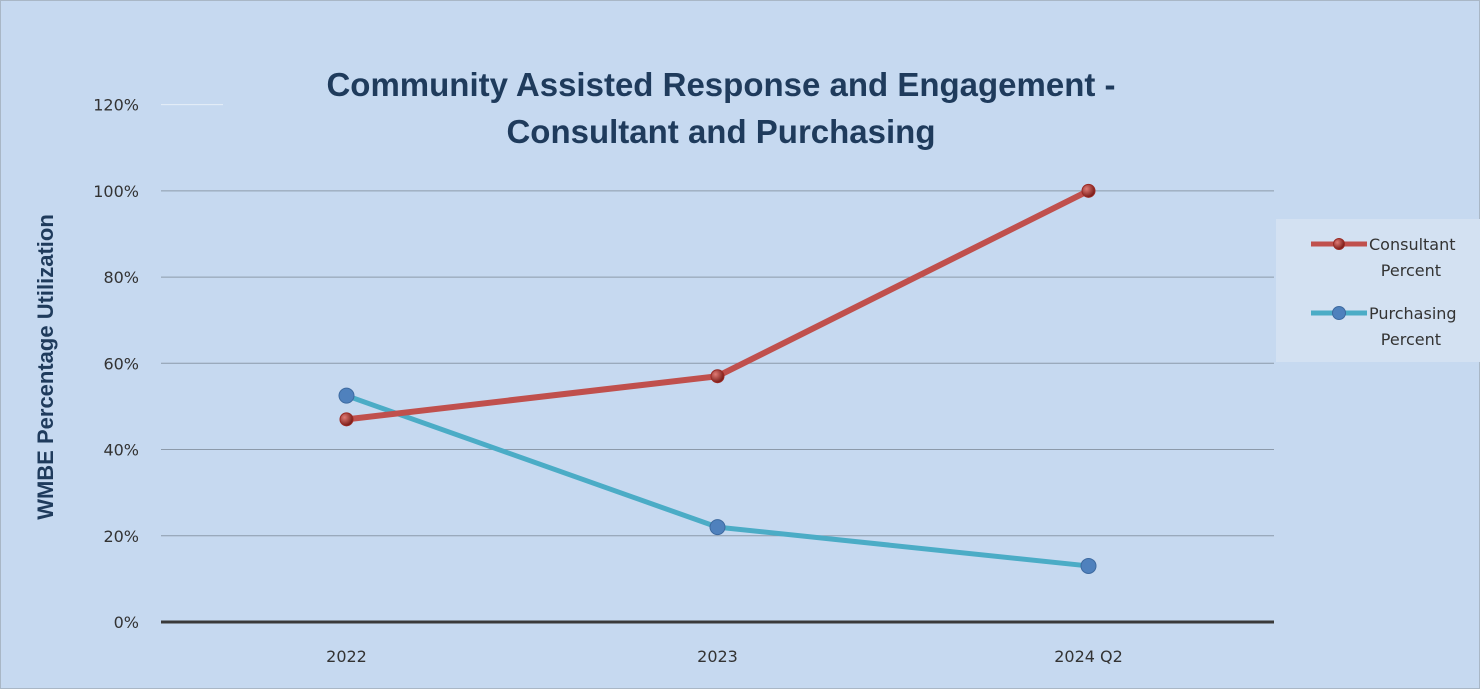  Describe the element at coordinates (1378, 290) in the screenshot. I see `legend-box` at that location.